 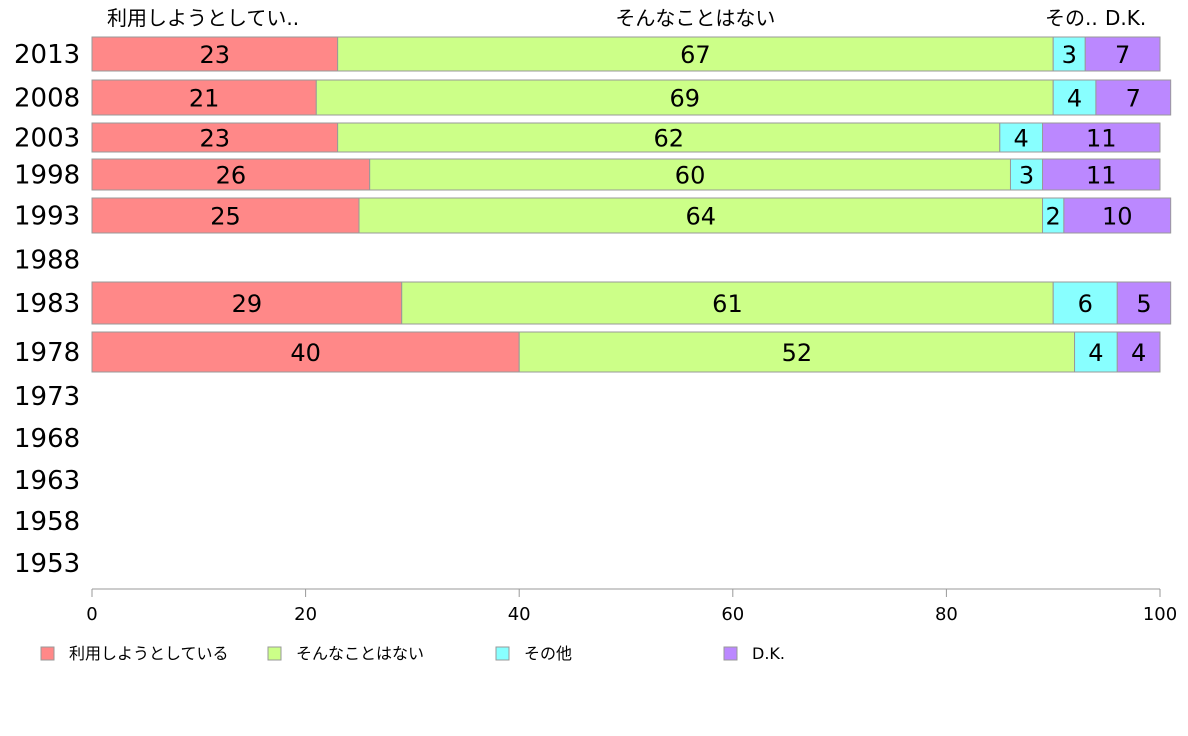 I want to click on legend-label-3: D.K., so click(x=768, y=653).